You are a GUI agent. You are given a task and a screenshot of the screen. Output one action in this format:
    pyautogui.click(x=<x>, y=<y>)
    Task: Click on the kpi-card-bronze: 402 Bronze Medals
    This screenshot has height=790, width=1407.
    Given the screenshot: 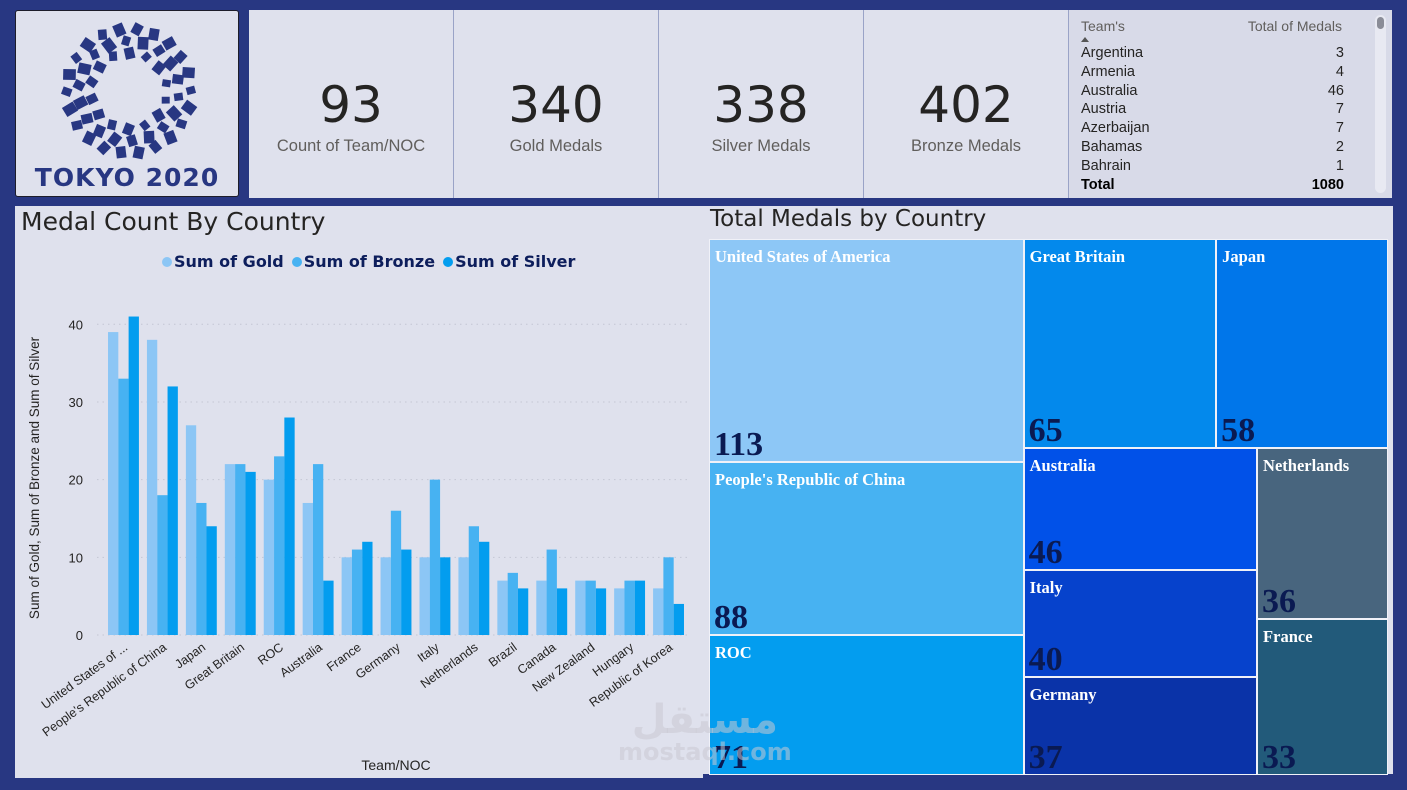 What is the action you would take?
    pyautogui.click(x=966, y=104)
    